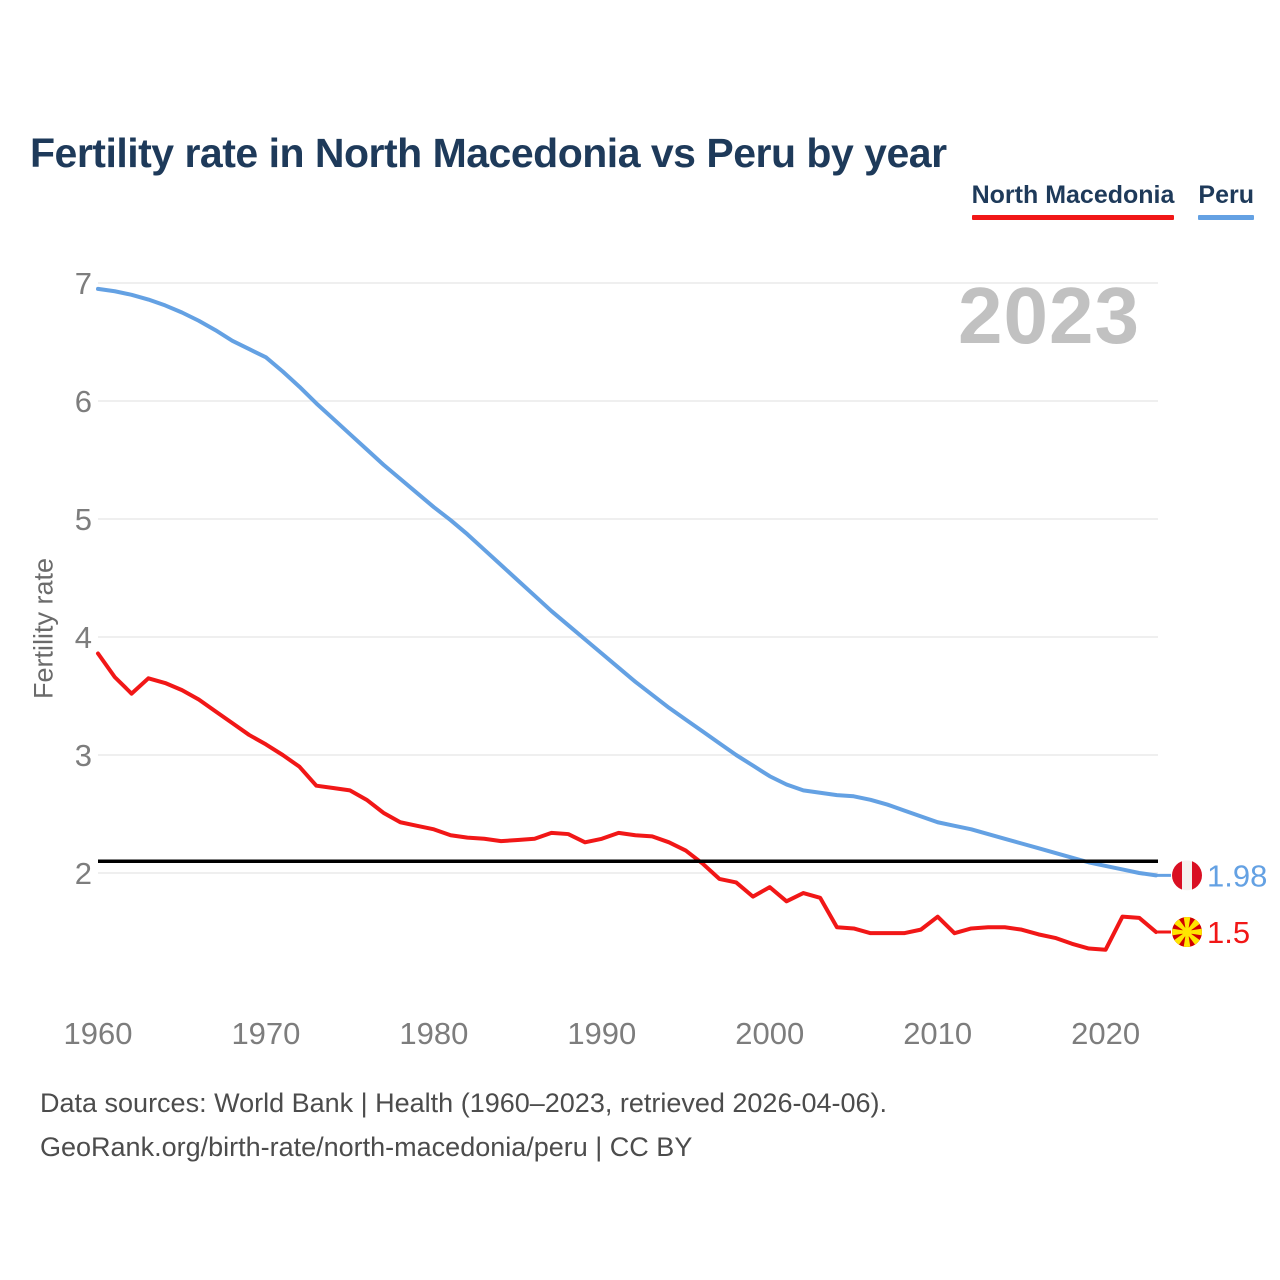 The width and height of the screenshot is (1280, 1280). What do you see at coordinates (1228, 932) in the screenshot?
I see `north-macedonia-end-value: 1.5` at bounding box center [1228, 932].